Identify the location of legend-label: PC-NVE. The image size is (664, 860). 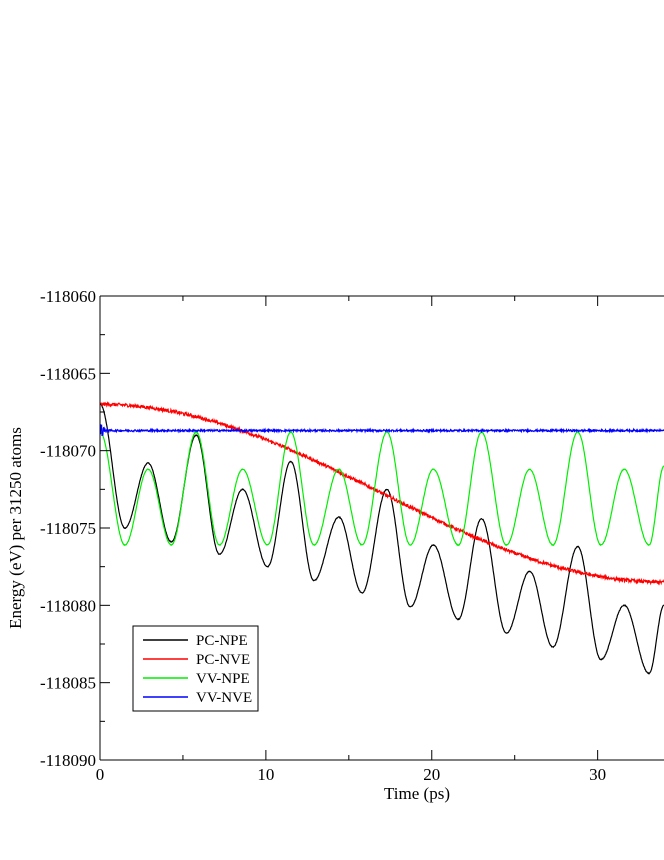
(223, 660).